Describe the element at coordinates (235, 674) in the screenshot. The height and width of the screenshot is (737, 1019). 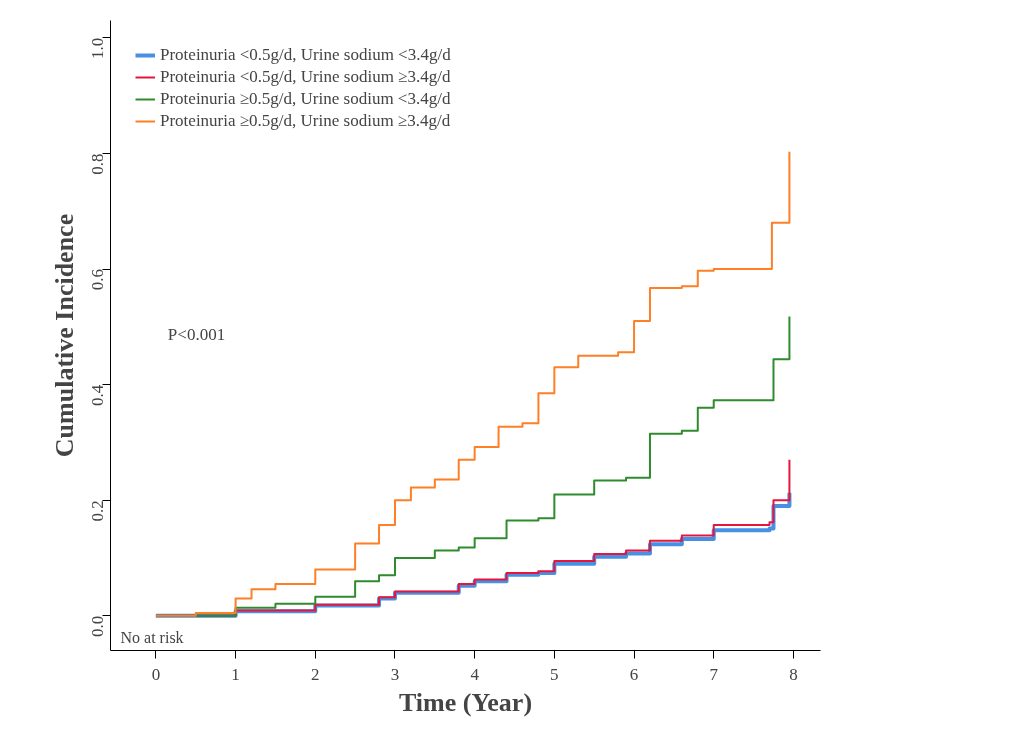
I see `x-tick-label: 1` at that location.